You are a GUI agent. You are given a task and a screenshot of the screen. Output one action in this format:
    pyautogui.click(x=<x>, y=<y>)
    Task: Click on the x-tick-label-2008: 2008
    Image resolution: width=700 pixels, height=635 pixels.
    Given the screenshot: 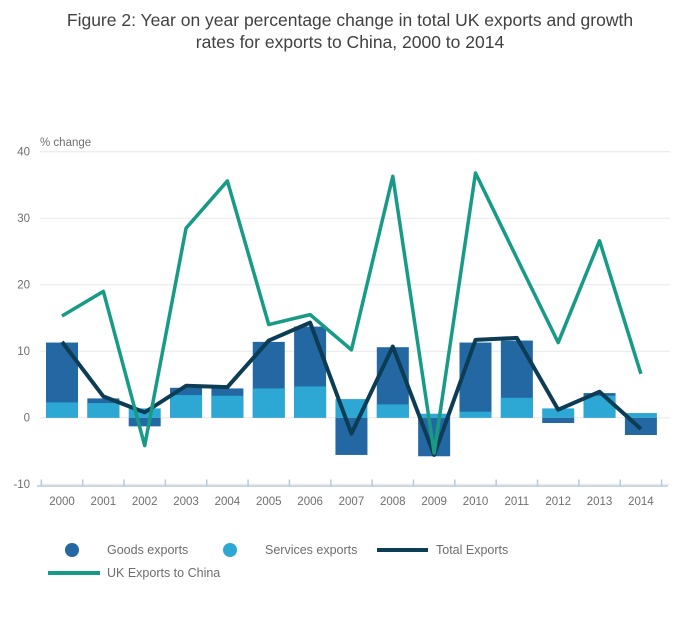 What is the action you would take?
    pyautogui.click(x=393, y=502)
    